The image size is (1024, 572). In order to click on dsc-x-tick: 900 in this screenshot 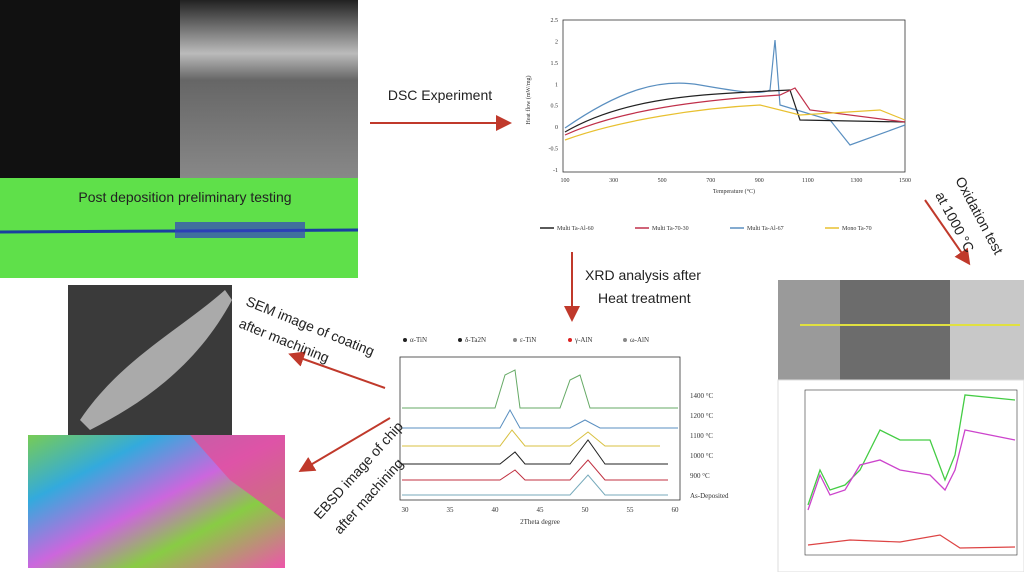, I will do `click(759, 181)`.